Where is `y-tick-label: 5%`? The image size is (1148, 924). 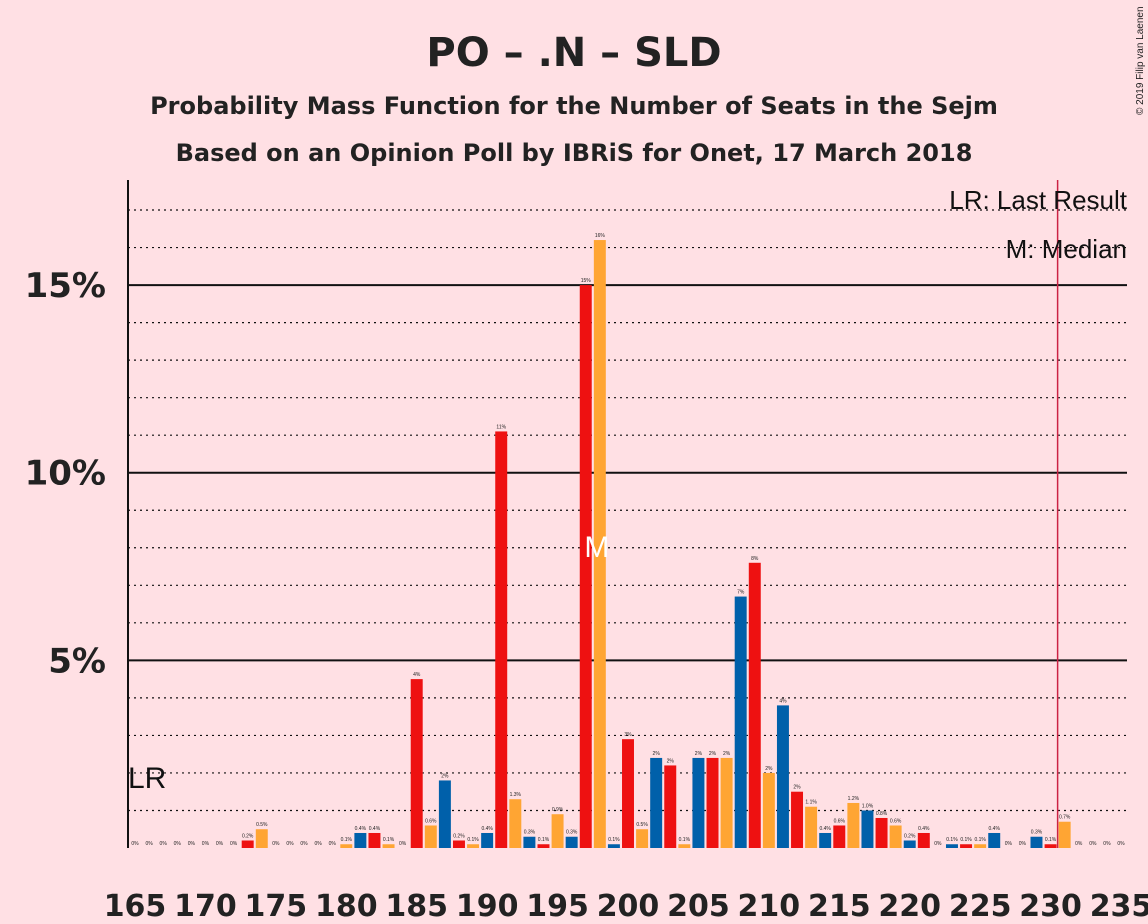
y-tick-label: 5% is located at coordinates (77, 661).